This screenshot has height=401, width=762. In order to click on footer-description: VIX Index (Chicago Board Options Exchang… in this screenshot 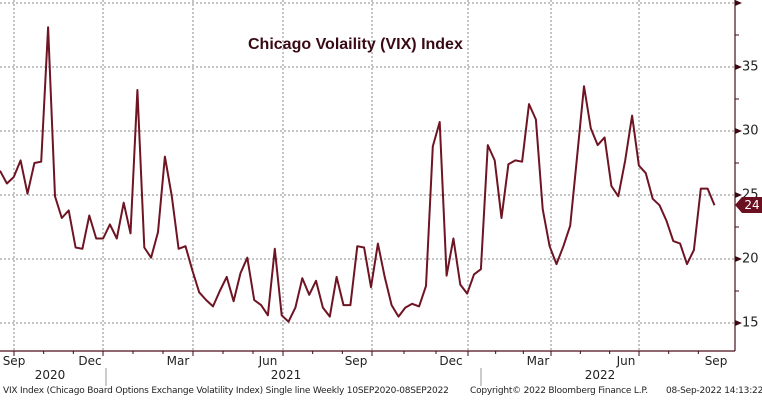, I will do `click(226, 391)`.